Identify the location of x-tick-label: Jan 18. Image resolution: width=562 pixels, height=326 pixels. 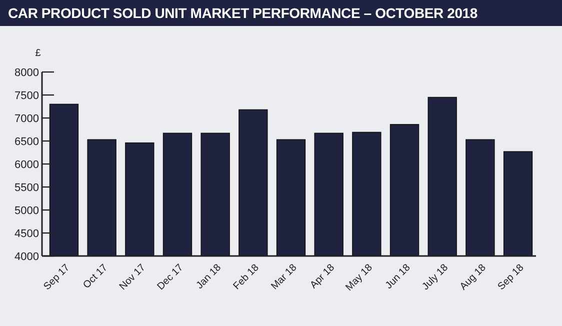
(209, 277).